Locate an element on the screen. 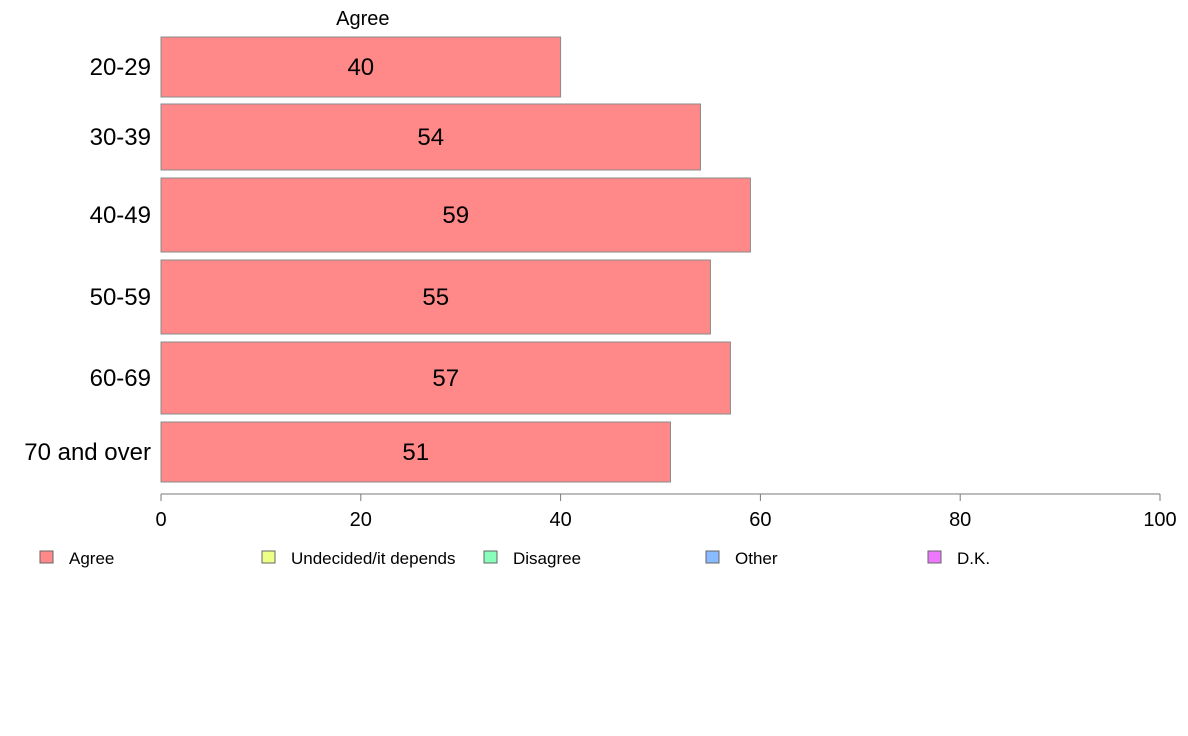 The width and height of the screenshot is (1188, 736). legend-label: Undecided/it depends is located at coordinates (373, 558).